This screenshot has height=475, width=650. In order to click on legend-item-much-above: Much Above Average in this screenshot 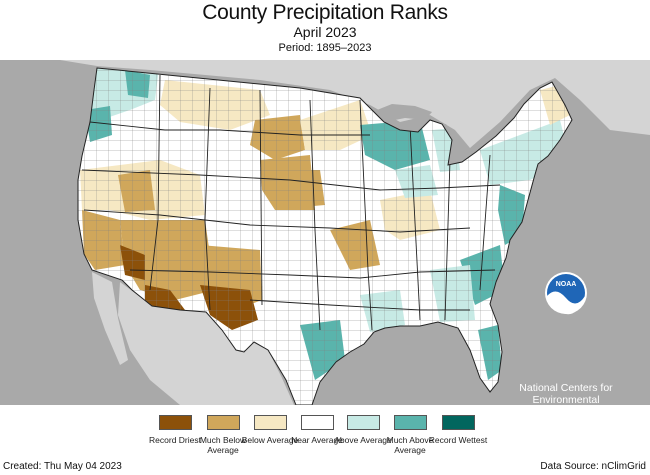, I will do `click(410, 435)`.